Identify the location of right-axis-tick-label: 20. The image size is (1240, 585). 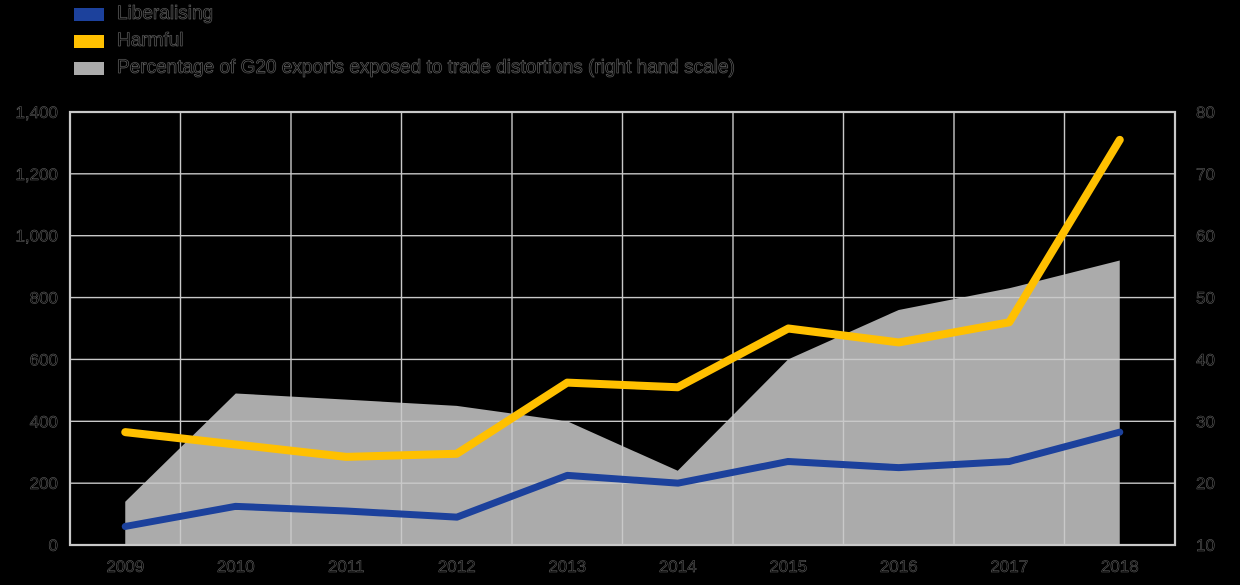
(1205, 483).